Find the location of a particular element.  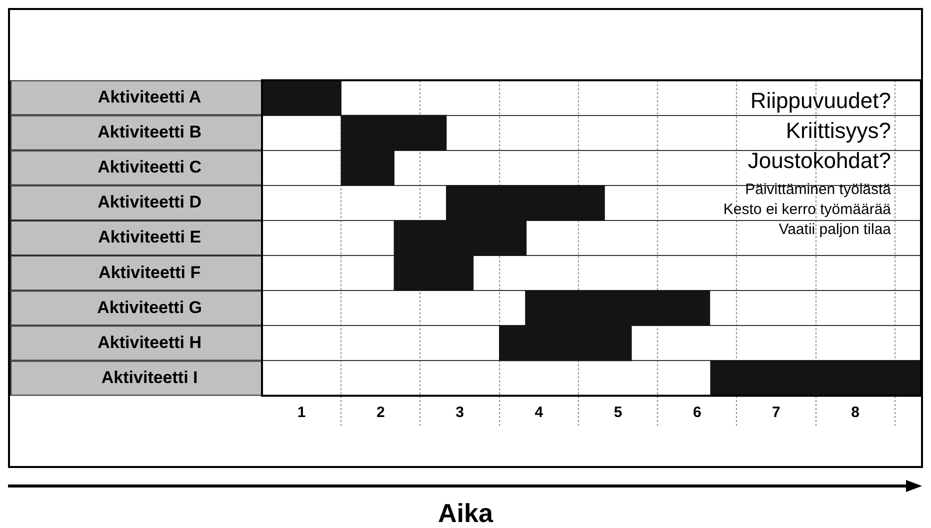

x-tick-label: 5 is located at coordinates (618, 412).